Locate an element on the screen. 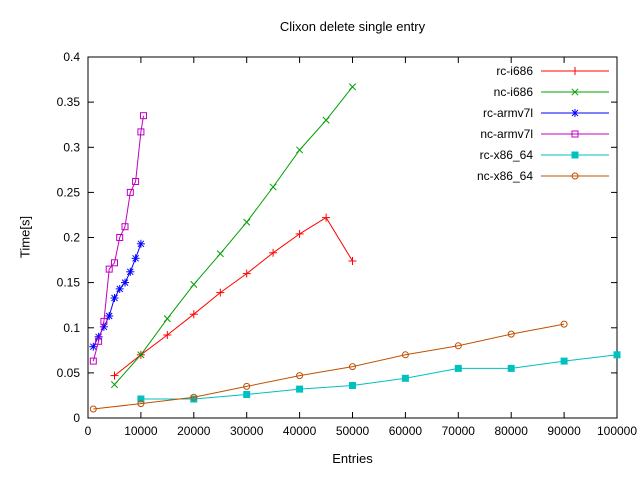 The width and height of the screenshot is (640, 480). x-tick-label: 0 is located at coordinates (88, 431).